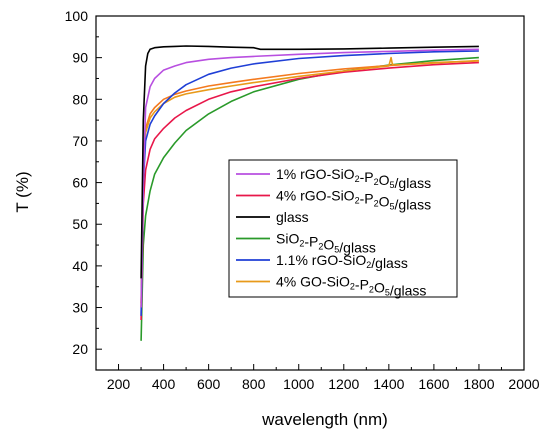 This screenshot has height=435, width=550. Describe the element at coordinates (164, 384) in the screenshot. I see `x-tick-label: 400` at that location.